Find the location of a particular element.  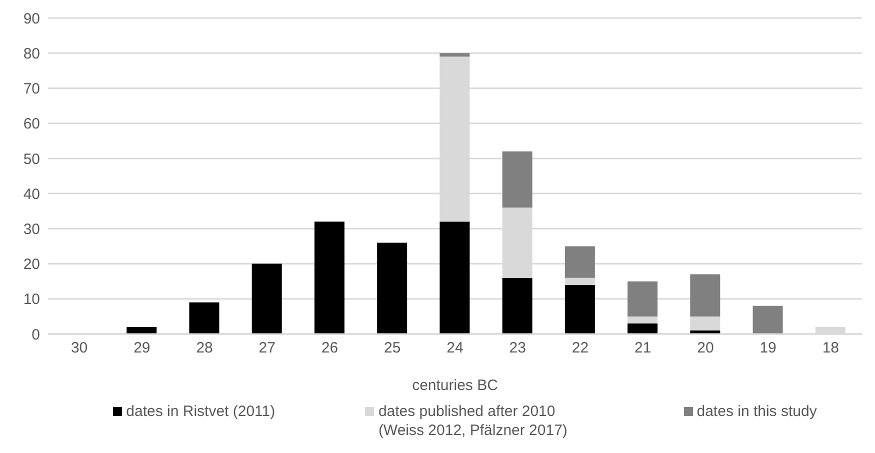

x-tick-label: 28 is located at coordinates (204, 348).